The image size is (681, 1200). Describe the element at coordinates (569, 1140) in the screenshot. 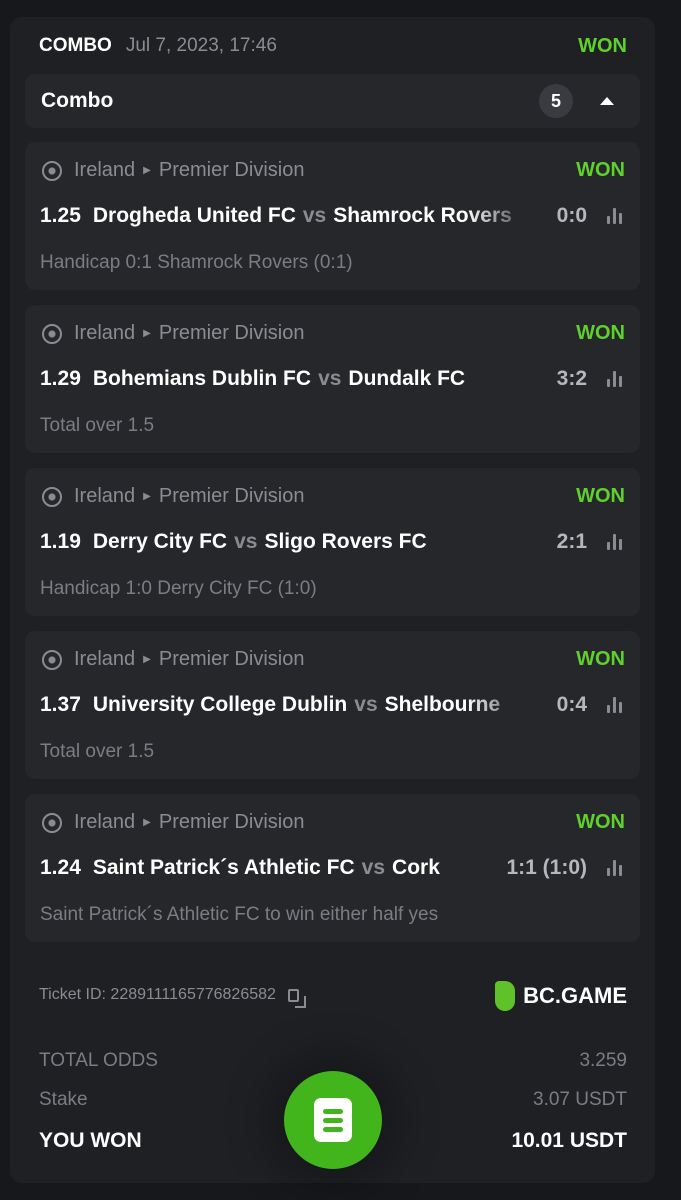

I see `won-value: 10.01 USDT` at that location.